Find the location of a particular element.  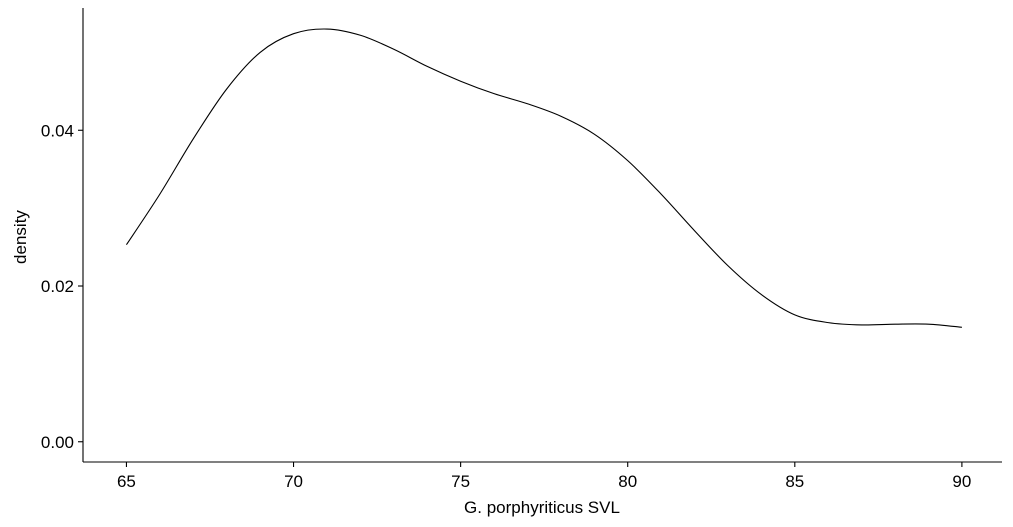

x-tick-label: 80 is located at coordinates (627, 481).